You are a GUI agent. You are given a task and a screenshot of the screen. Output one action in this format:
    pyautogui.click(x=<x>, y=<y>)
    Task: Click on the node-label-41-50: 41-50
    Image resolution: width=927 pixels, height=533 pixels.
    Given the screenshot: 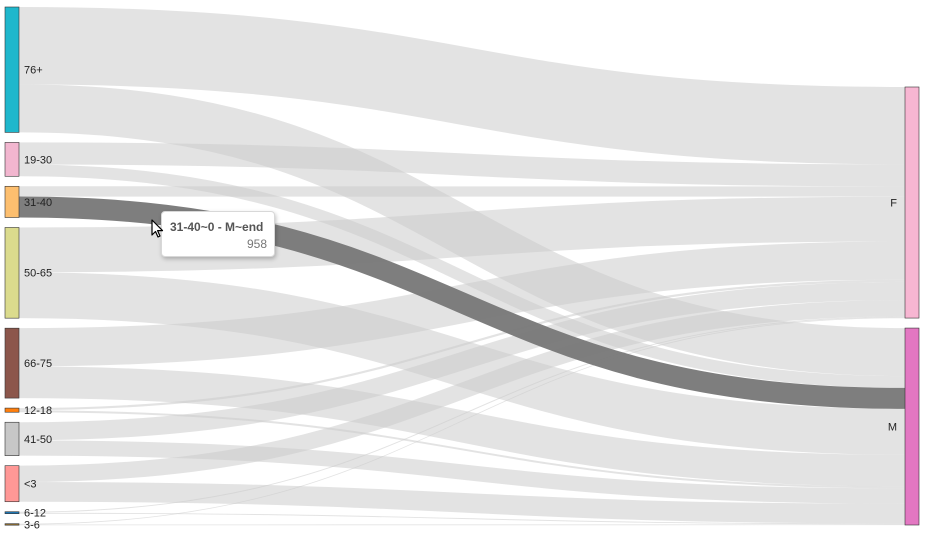 What is the action you would take?
    pyautogui.click(x=38, y=440)
    